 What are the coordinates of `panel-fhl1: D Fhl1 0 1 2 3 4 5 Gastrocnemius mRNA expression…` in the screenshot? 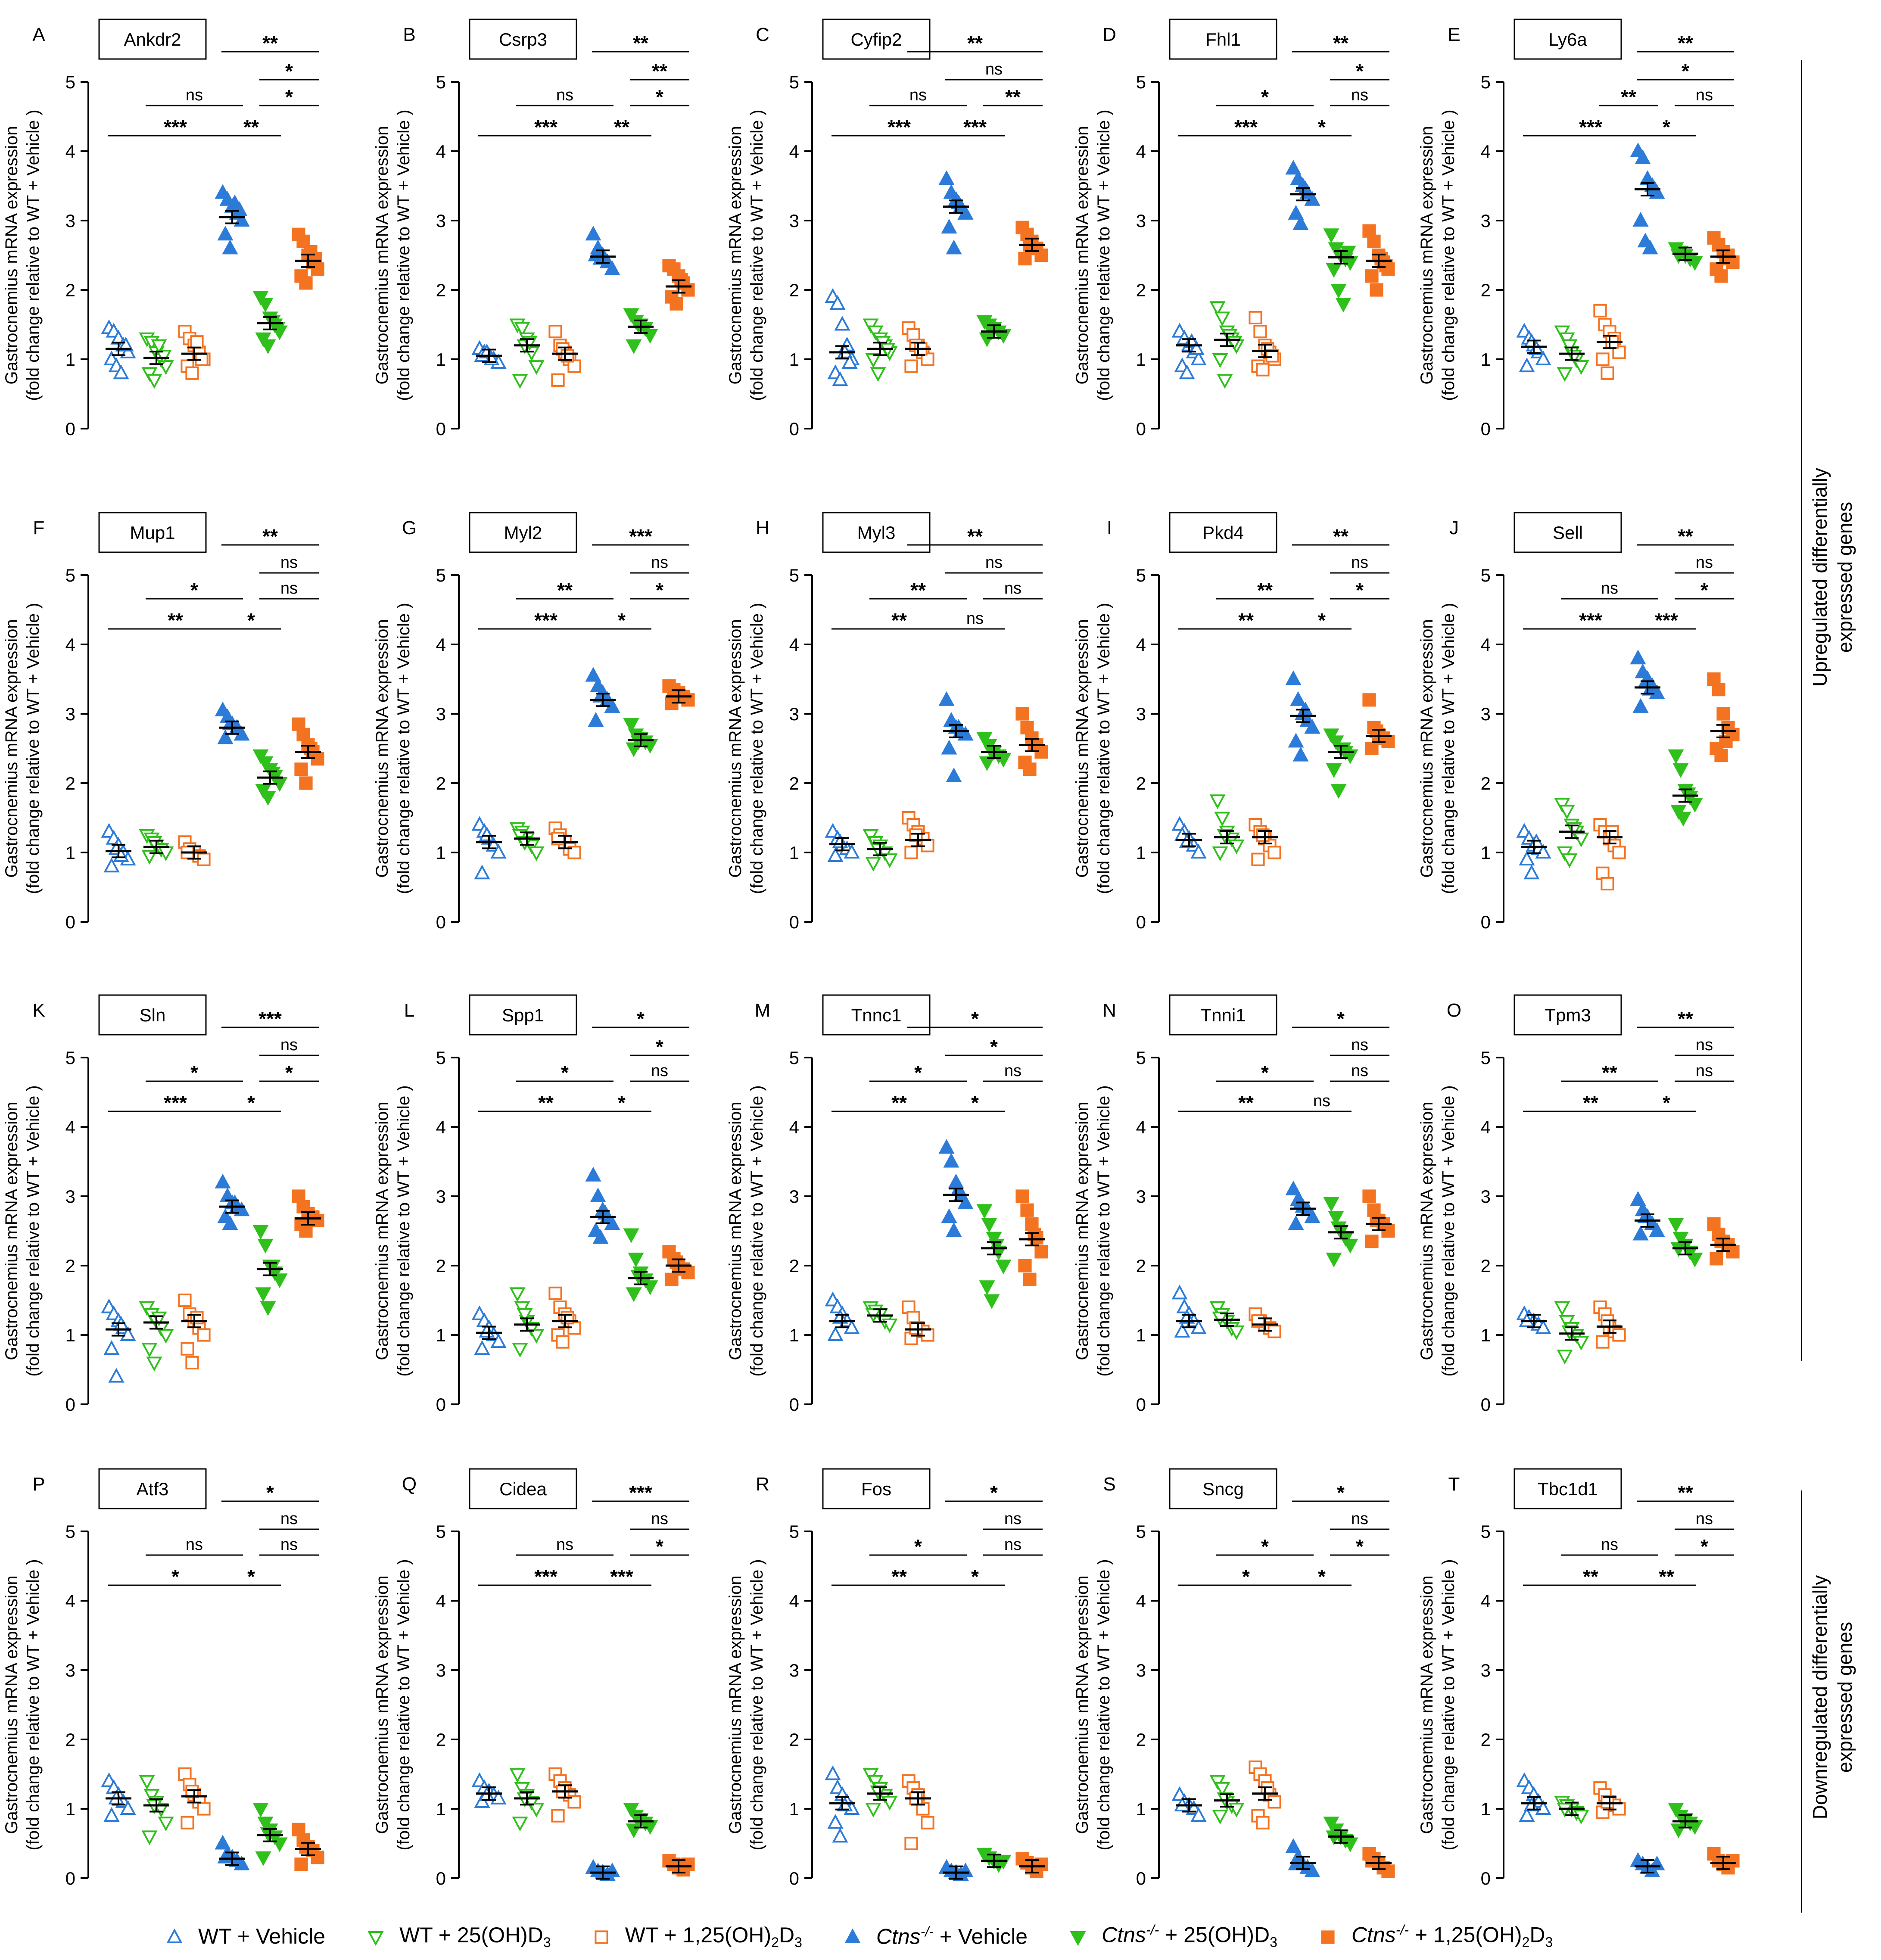 It's located at (1234, 229).